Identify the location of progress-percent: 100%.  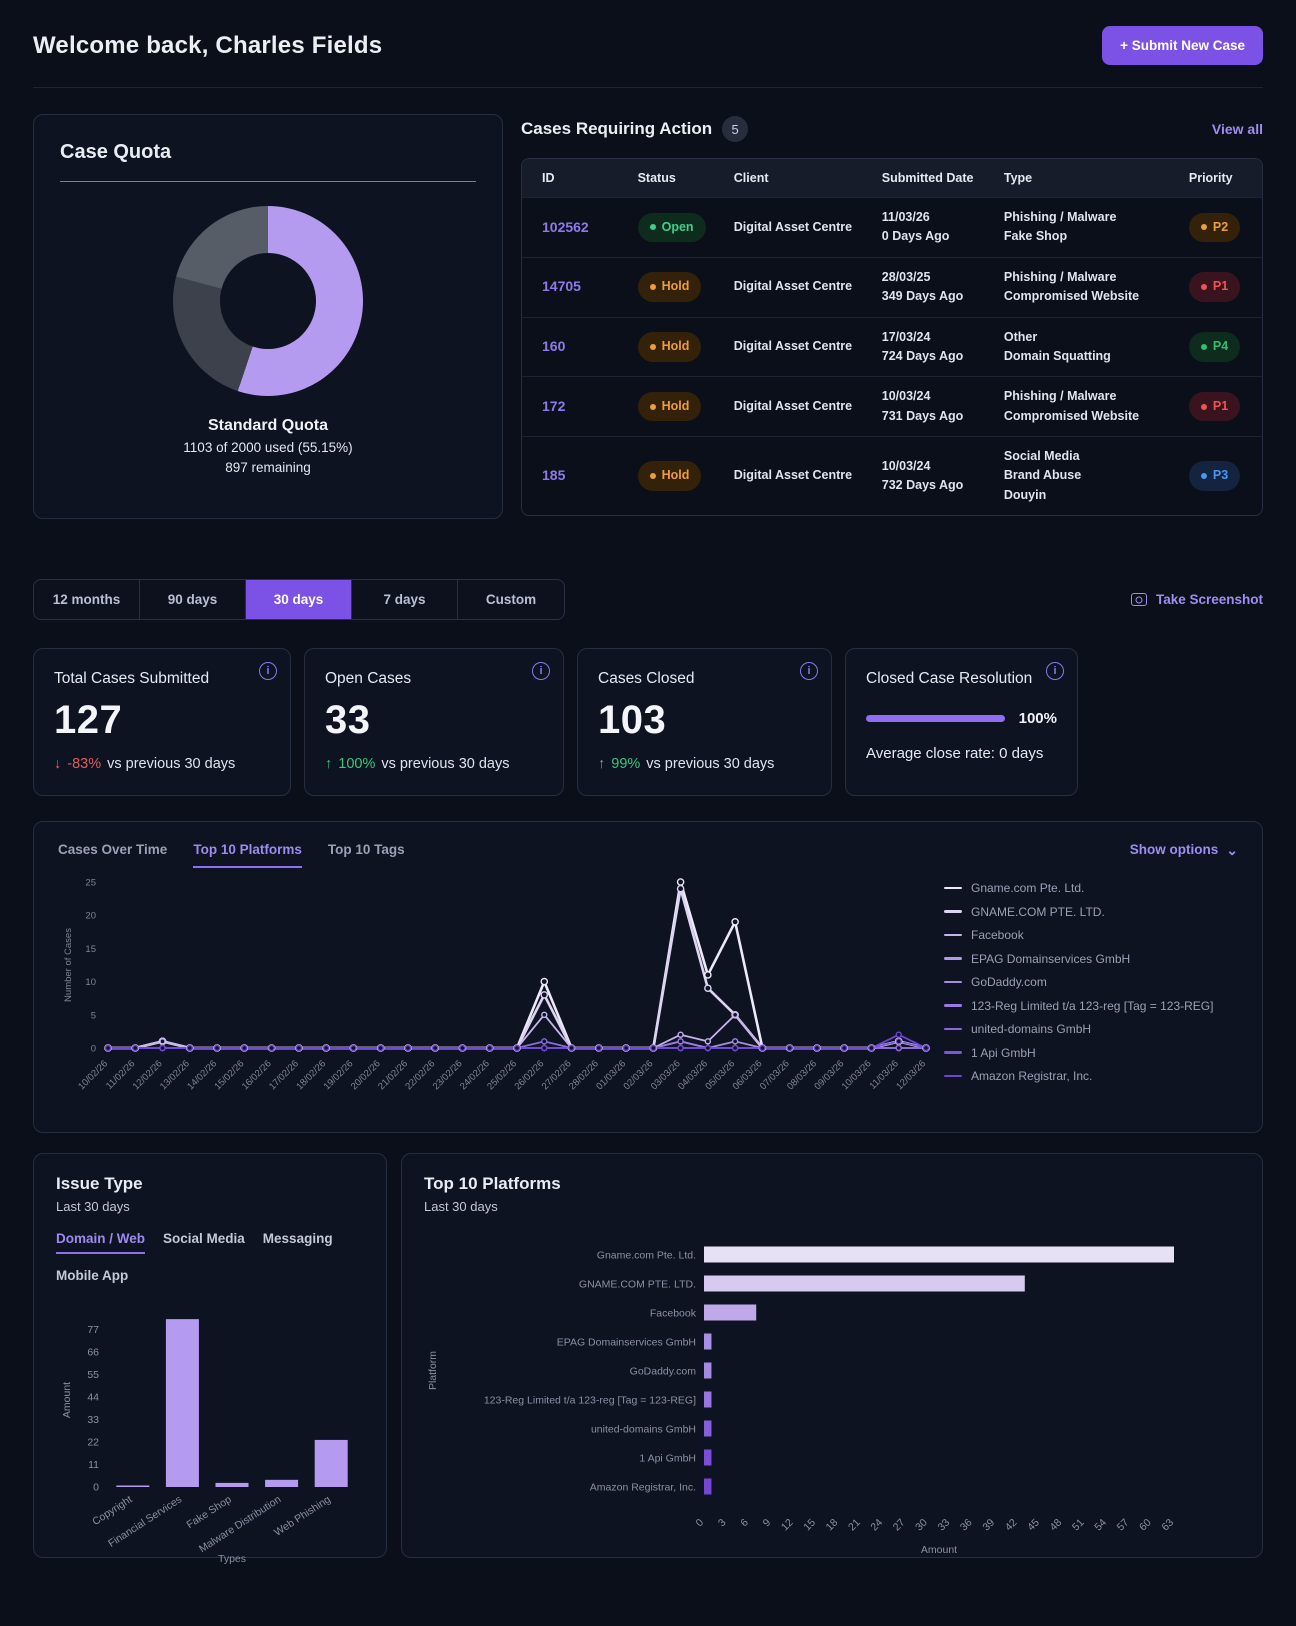
(1037, 718).